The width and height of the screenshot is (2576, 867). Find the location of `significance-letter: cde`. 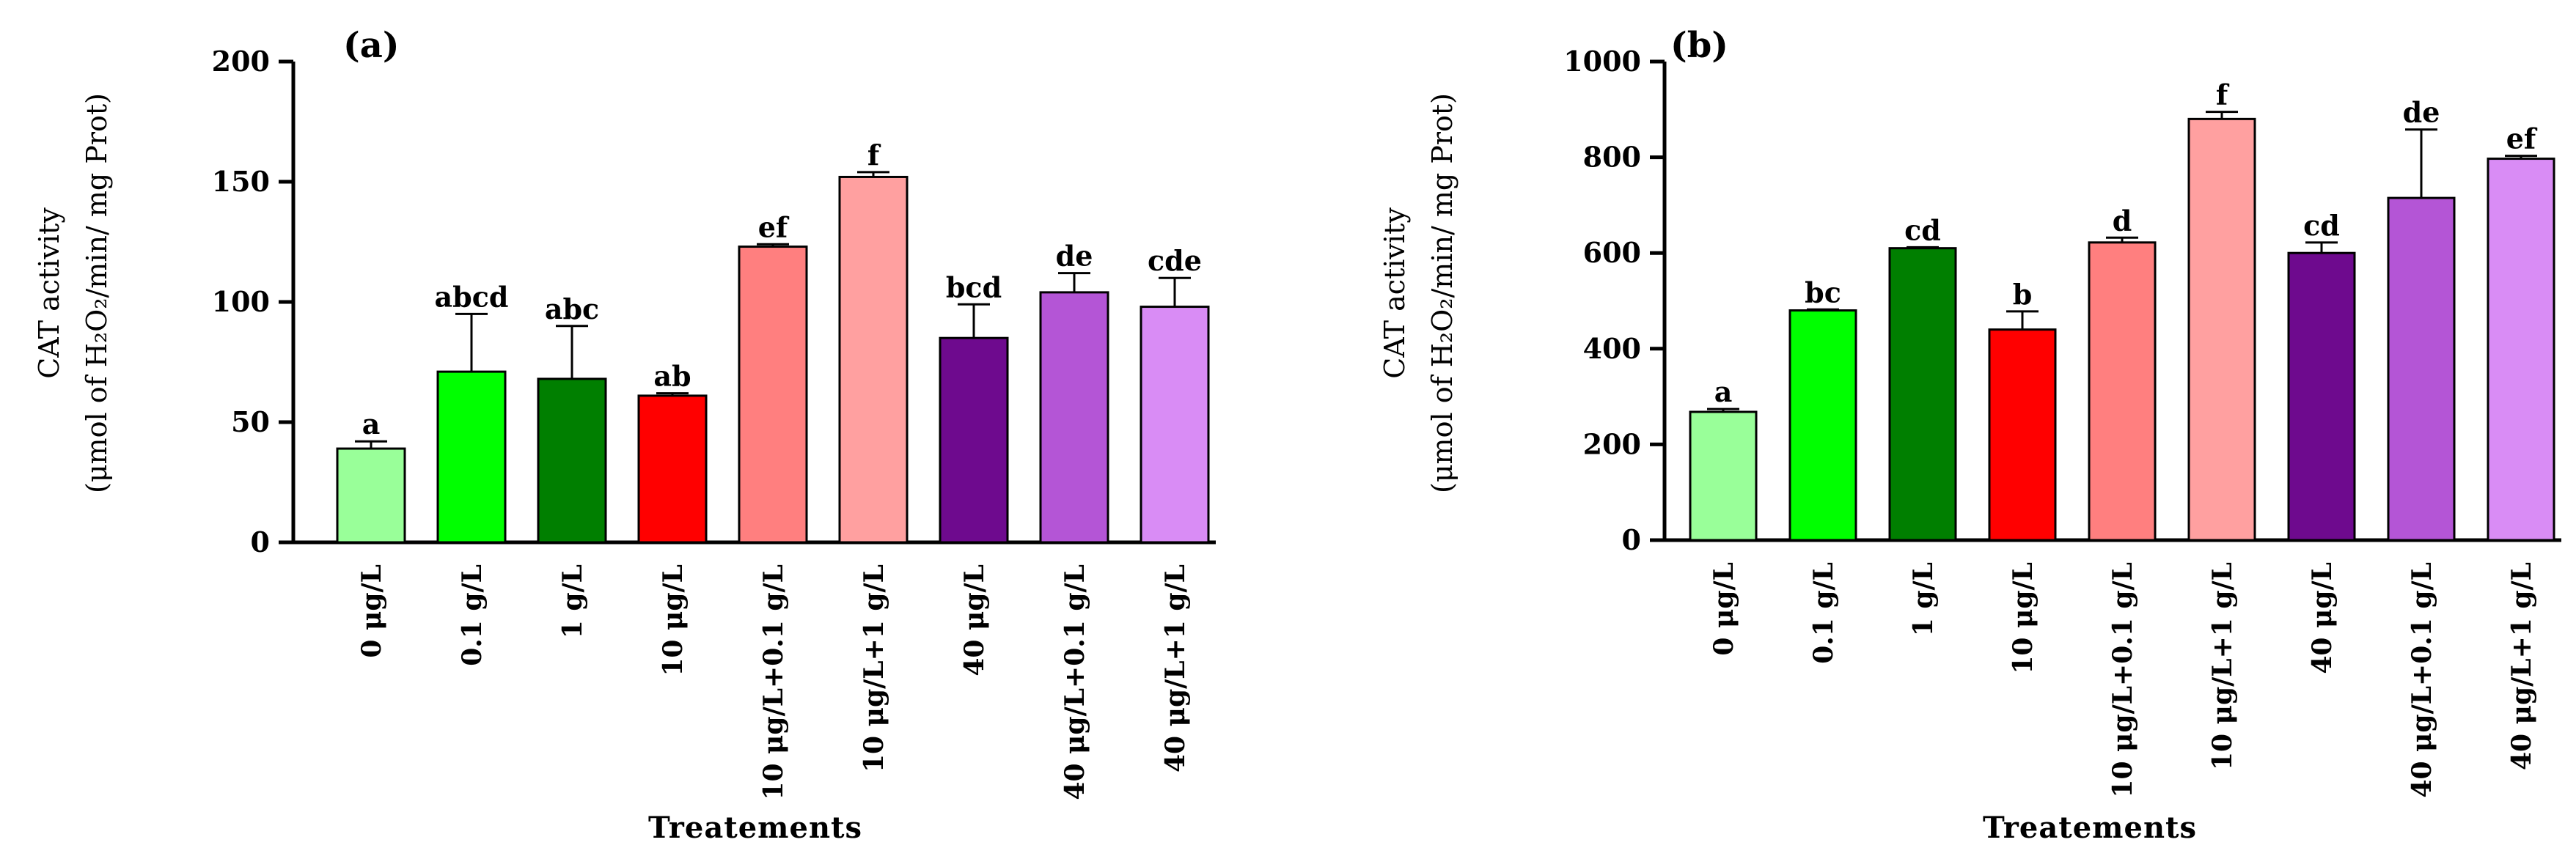

significance-letter: cde is located at coordinates (1175, 260).